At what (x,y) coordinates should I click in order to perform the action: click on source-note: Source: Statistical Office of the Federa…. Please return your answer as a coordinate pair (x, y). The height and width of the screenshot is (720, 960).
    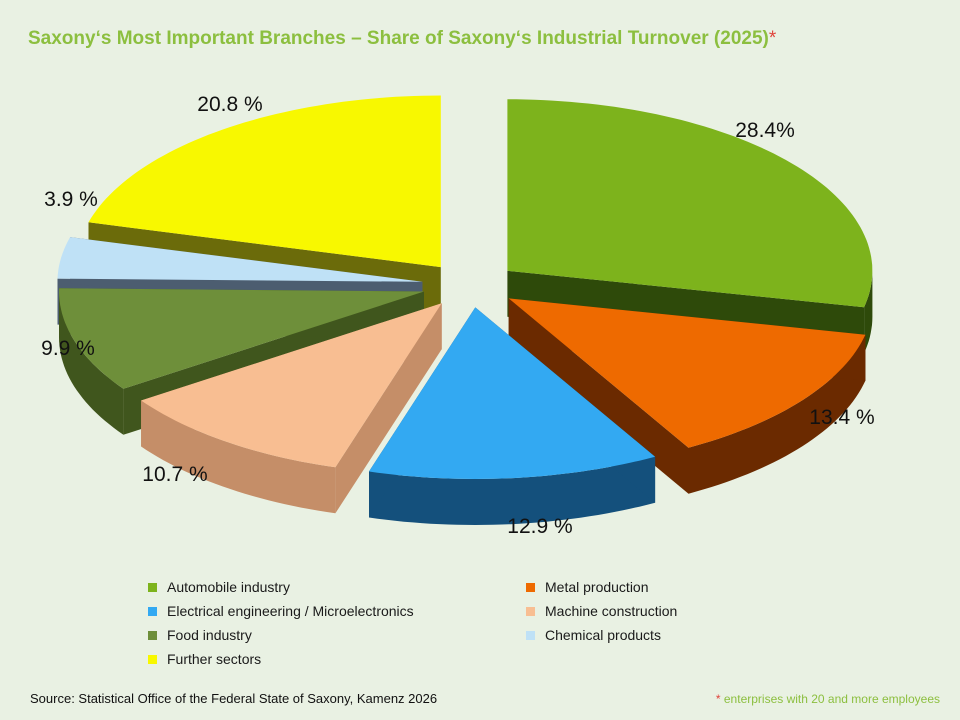
    Looking at the image, I should click on (234, 698).